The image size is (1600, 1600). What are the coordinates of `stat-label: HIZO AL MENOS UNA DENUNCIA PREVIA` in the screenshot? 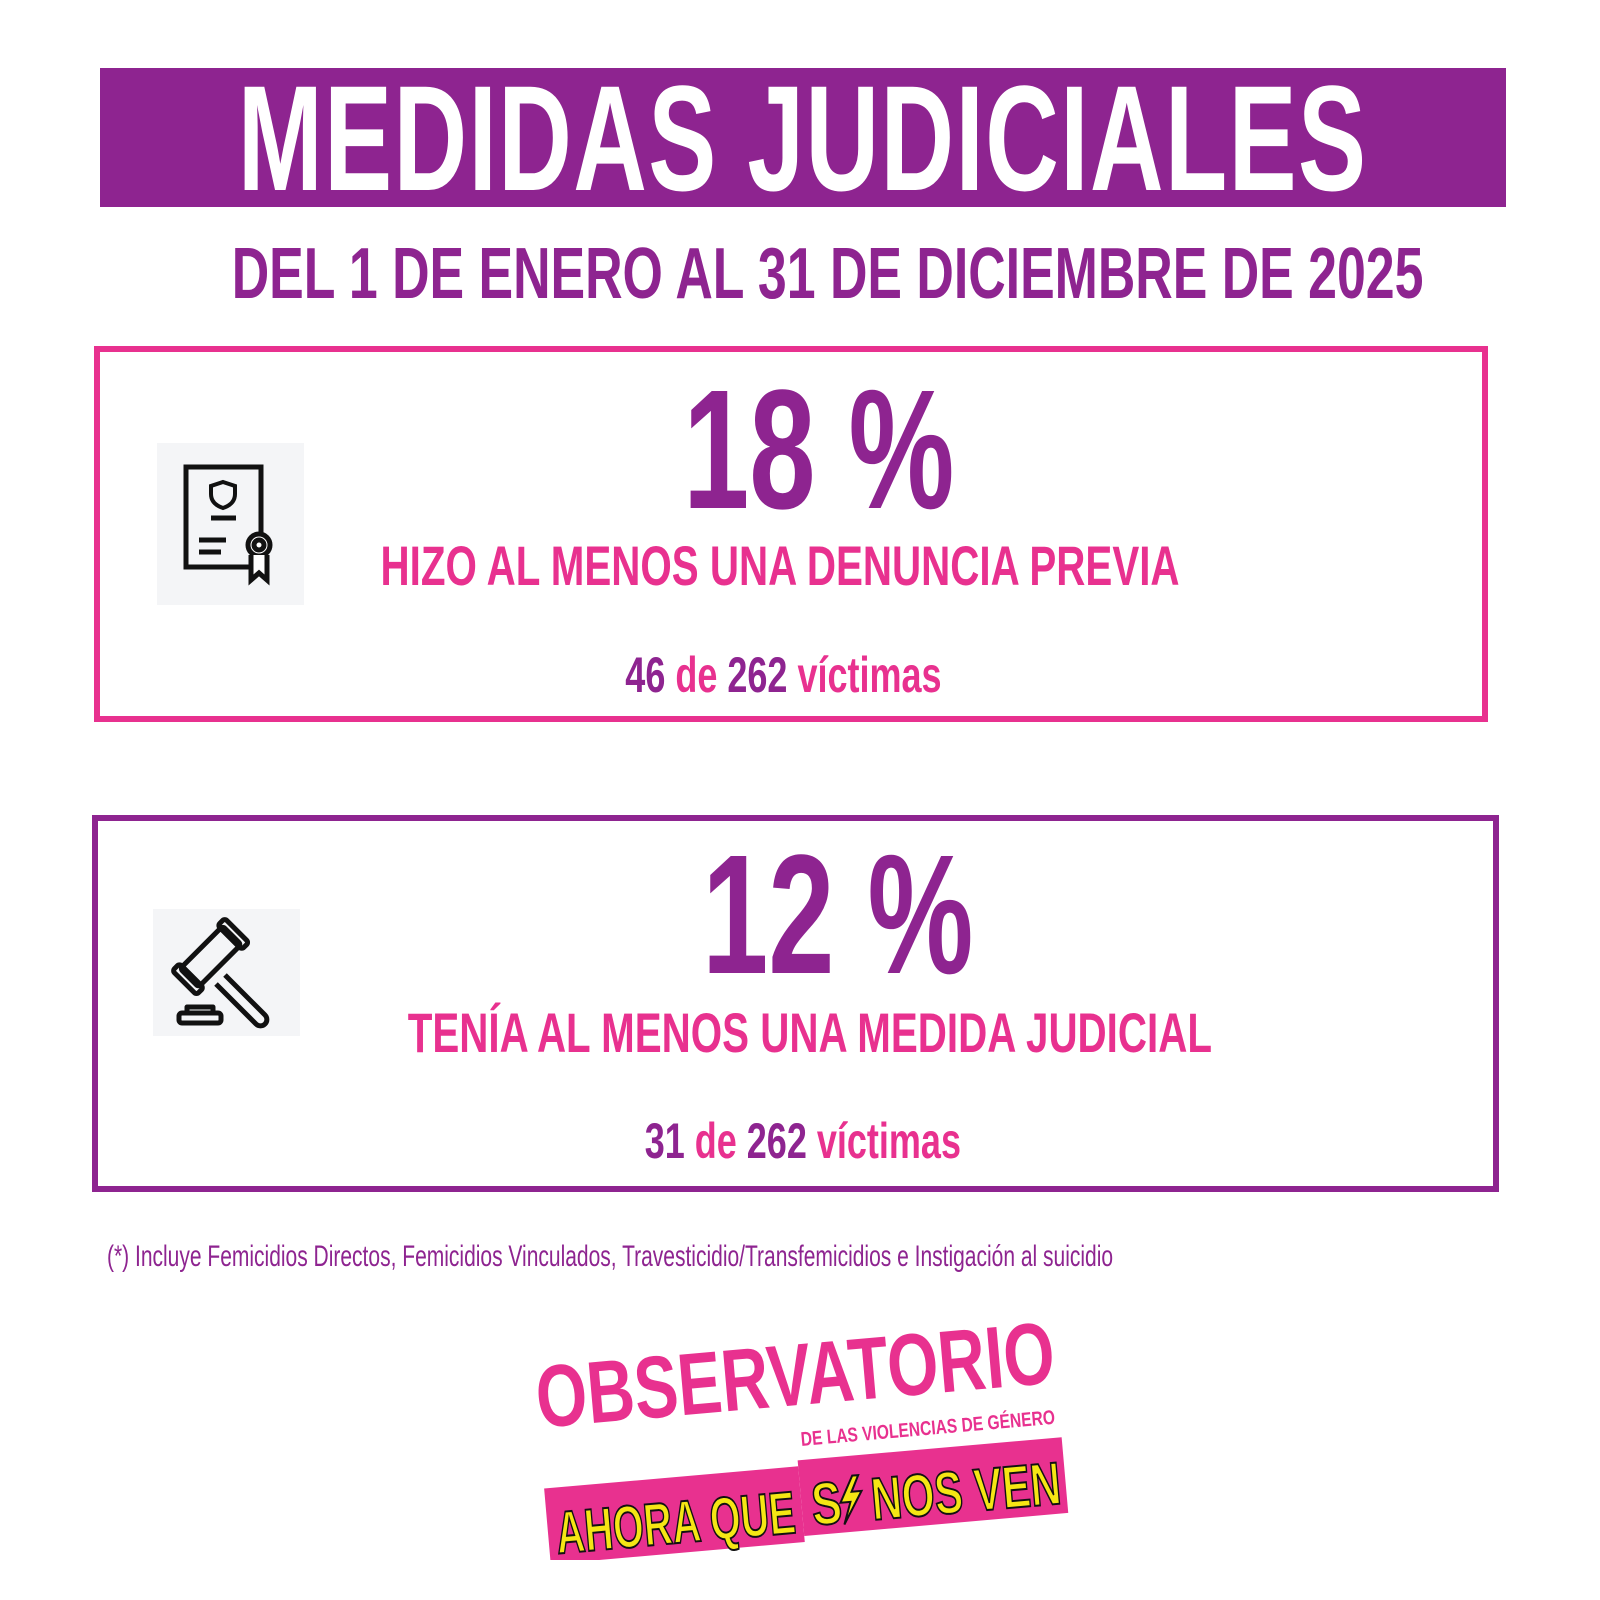 It's located at (791, 566).